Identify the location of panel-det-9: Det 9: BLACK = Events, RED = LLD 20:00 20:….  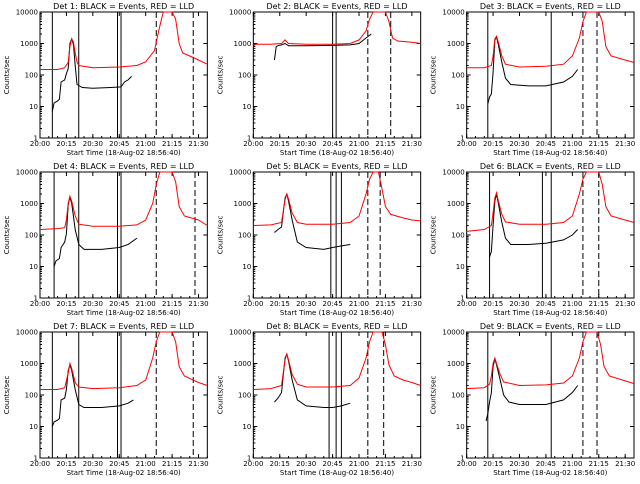
(533, 399).